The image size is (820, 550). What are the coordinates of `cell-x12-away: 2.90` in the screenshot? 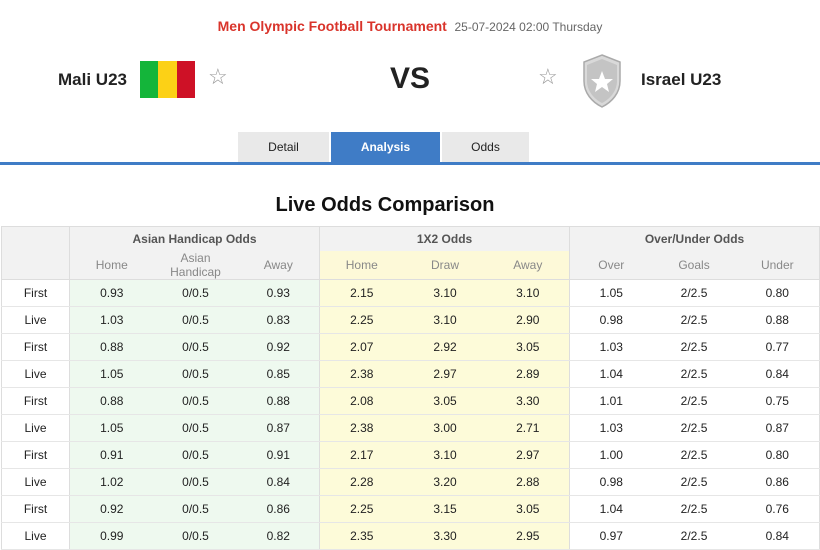 It's located at (528, 320).